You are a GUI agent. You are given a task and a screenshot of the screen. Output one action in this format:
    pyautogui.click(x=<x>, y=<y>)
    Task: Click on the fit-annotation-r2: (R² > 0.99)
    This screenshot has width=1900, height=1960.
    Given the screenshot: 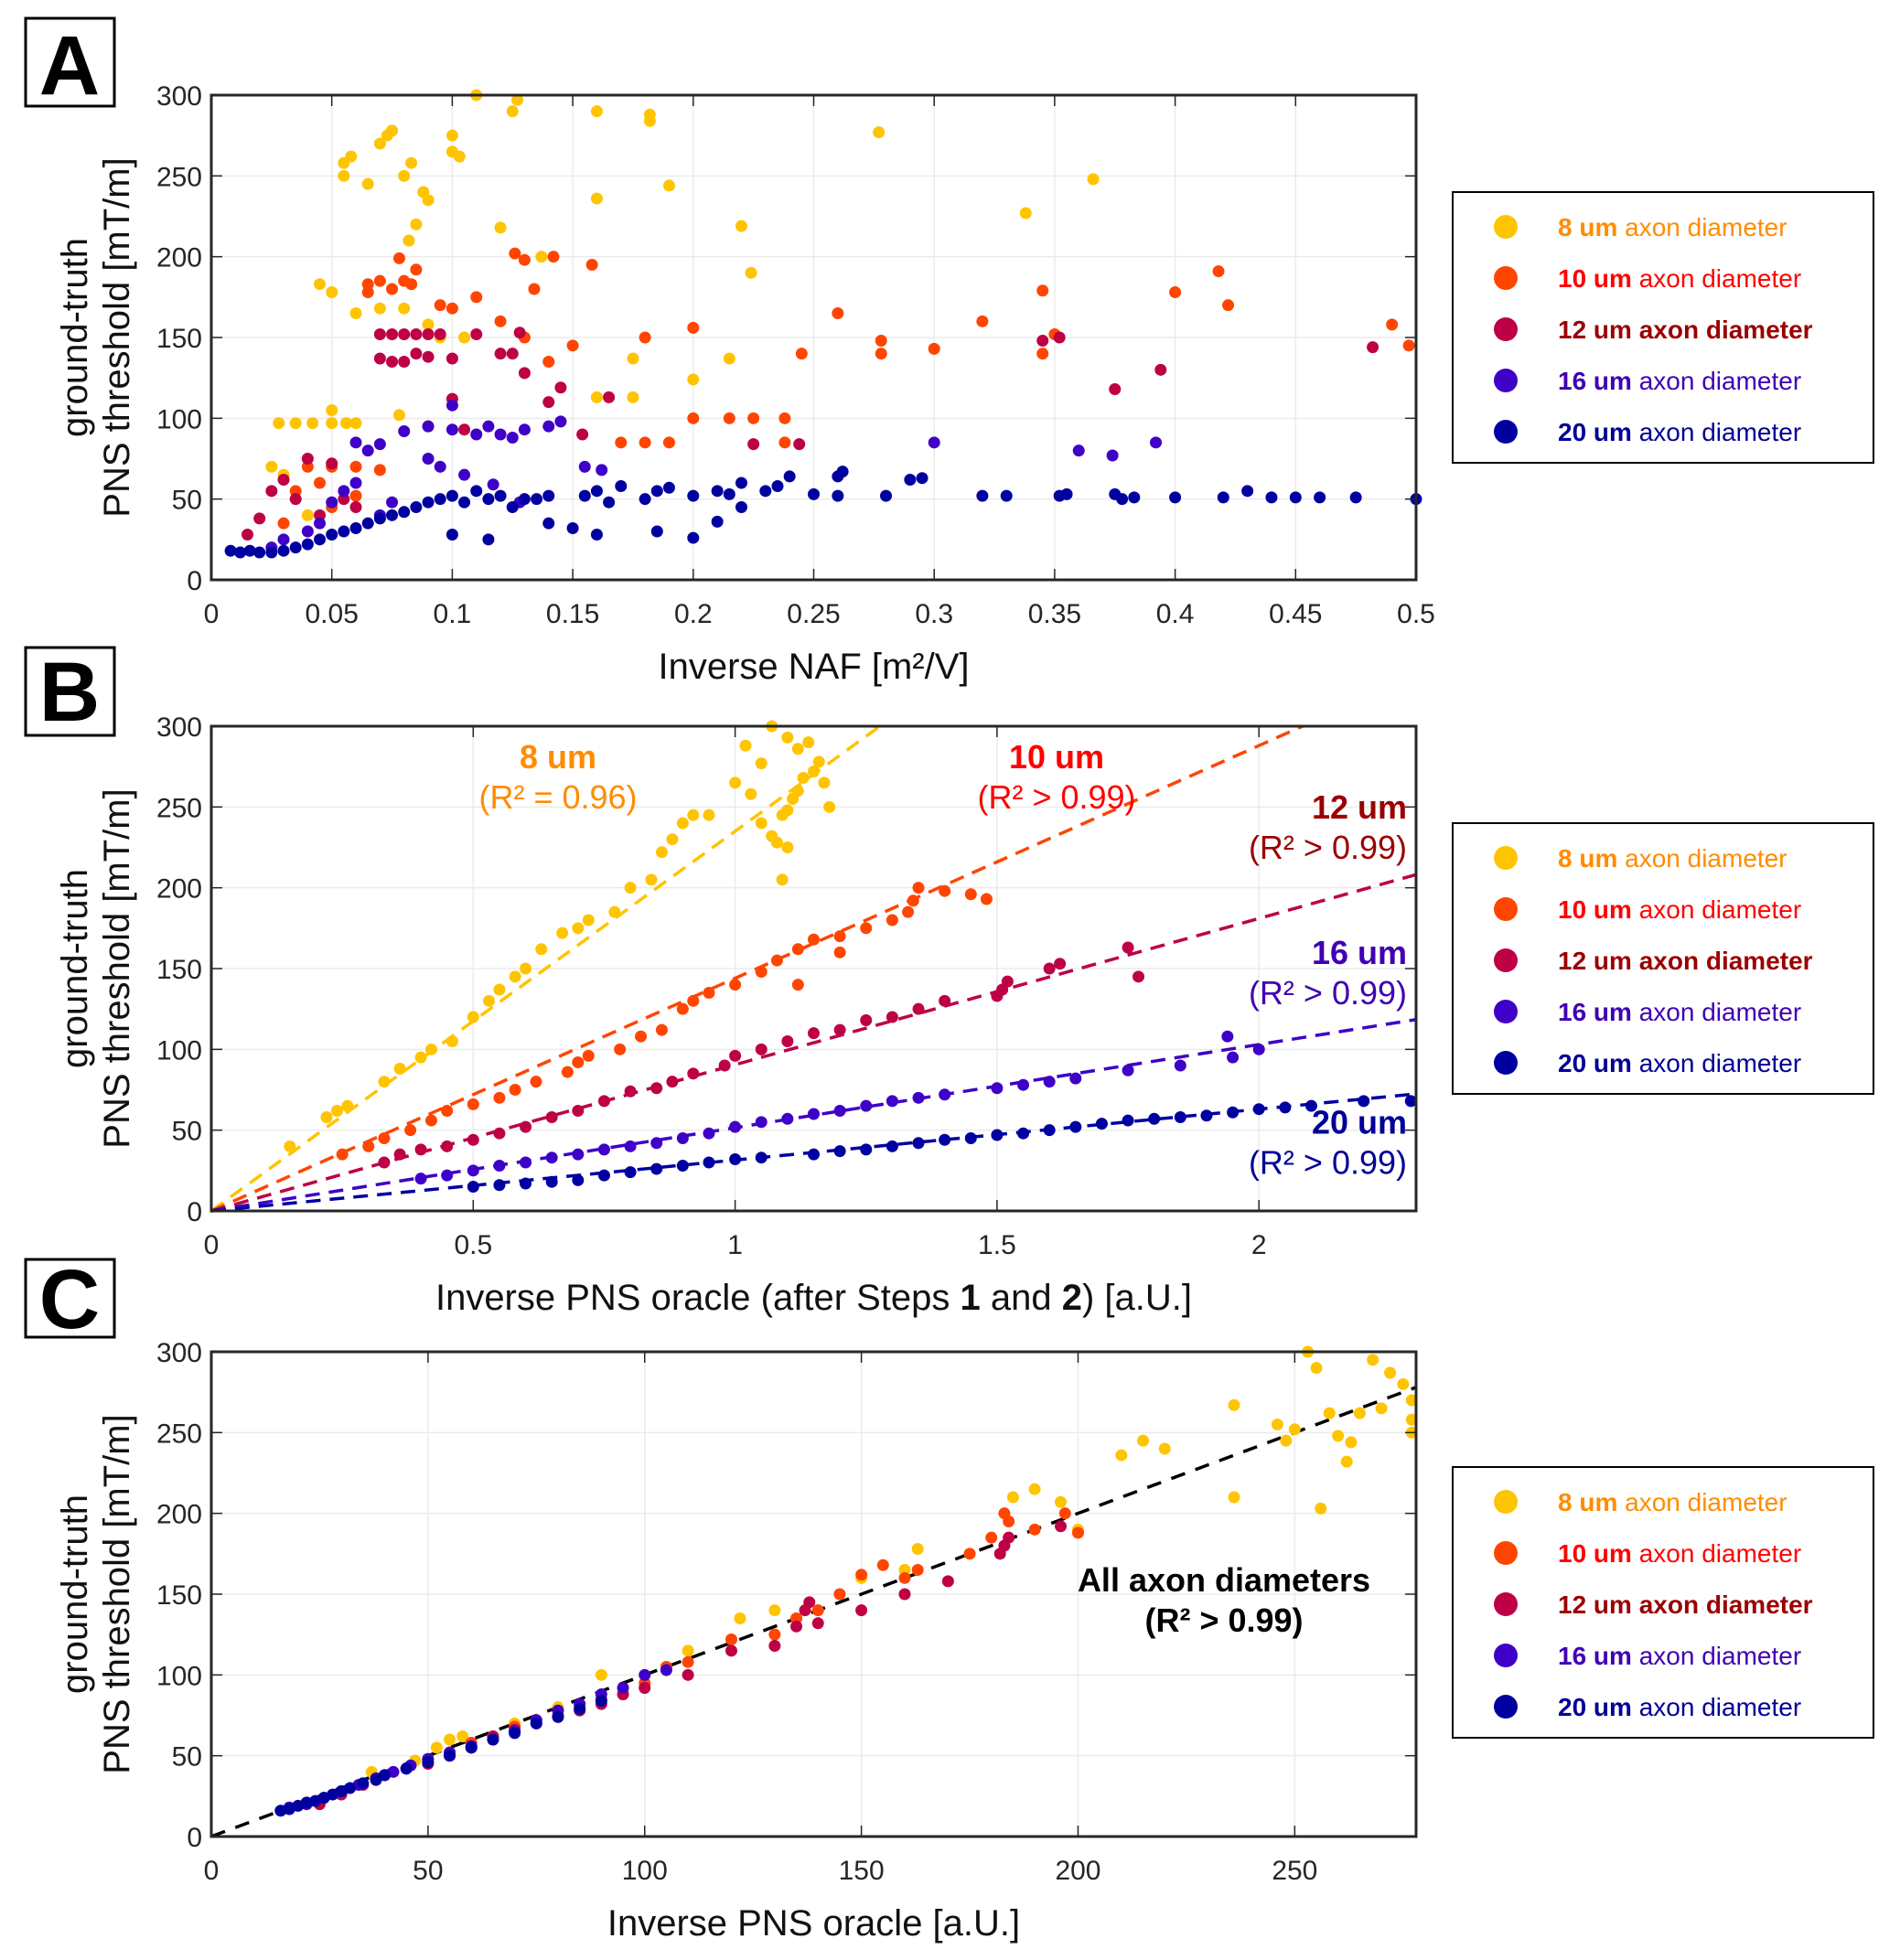 What is the action you would take?
    pyautogui.click(x=1328, y=847)
    